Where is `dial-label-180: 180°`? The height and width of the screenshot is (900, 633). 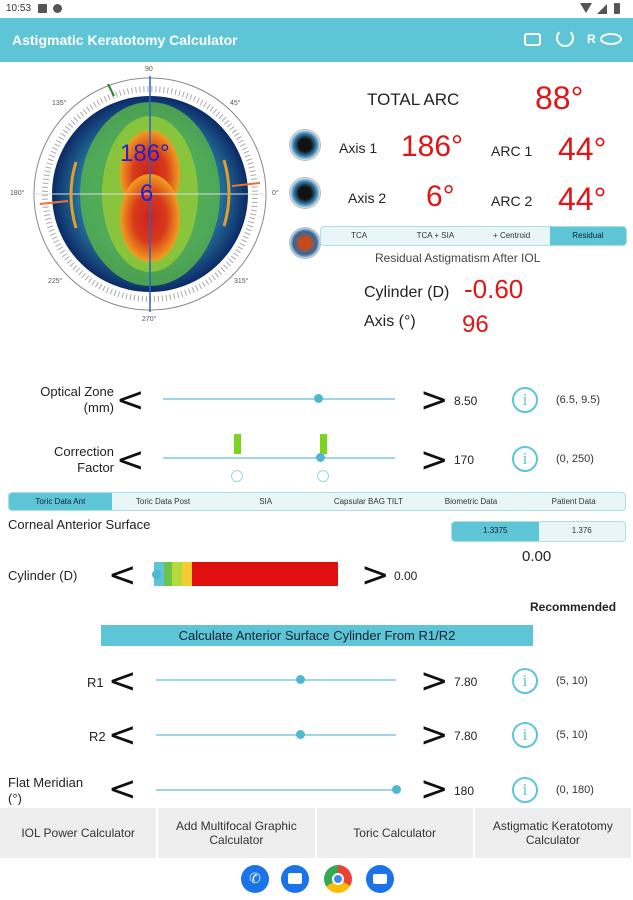 dial-label-180: 180° is located at coordinates (17, 193).